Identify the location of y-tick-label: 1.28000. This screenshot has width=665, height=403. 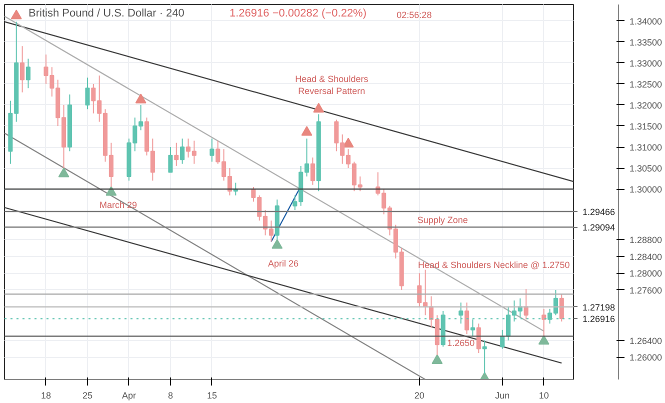
(646, 273).